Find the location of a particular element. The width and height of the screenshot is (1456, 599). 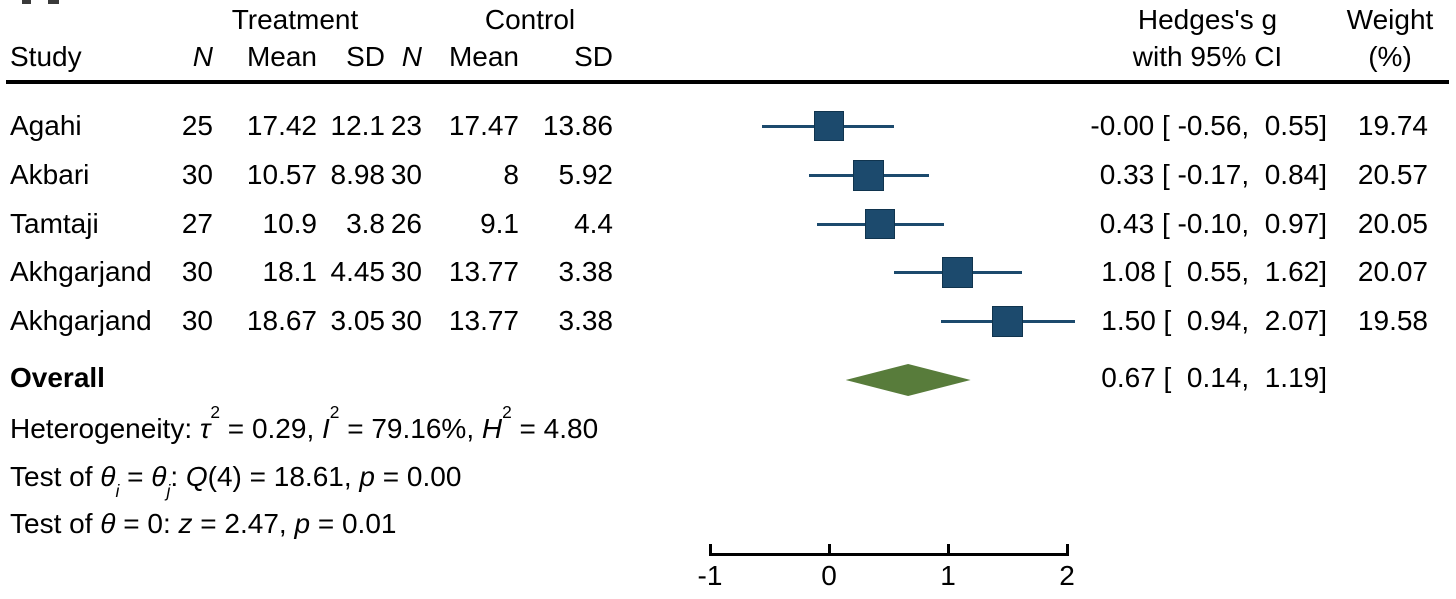

weight-value: 19.74 is located at coordinates (1392, 125).